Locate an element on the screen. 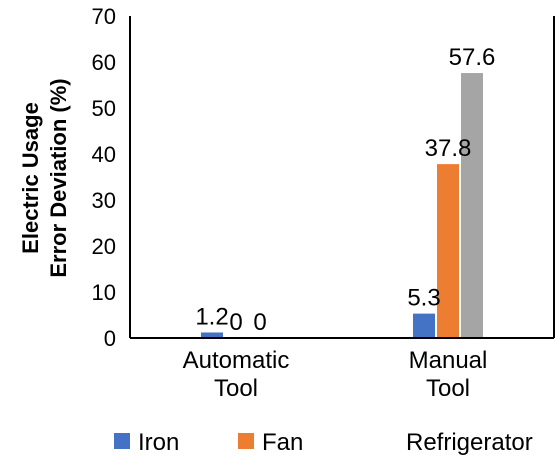 The height and width of the screenshot is (464, 560). legend: Iron Fan Refrigerator is located at coordinates (323, 442).